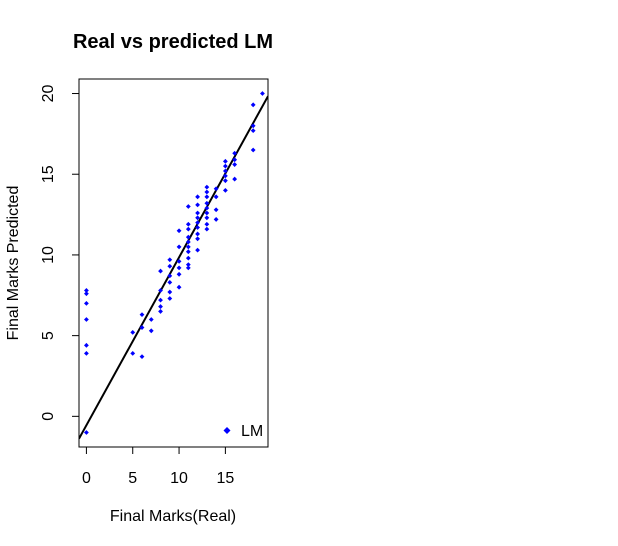  I want to click on x-axis: 0 5 10 15, so click(158, 466).